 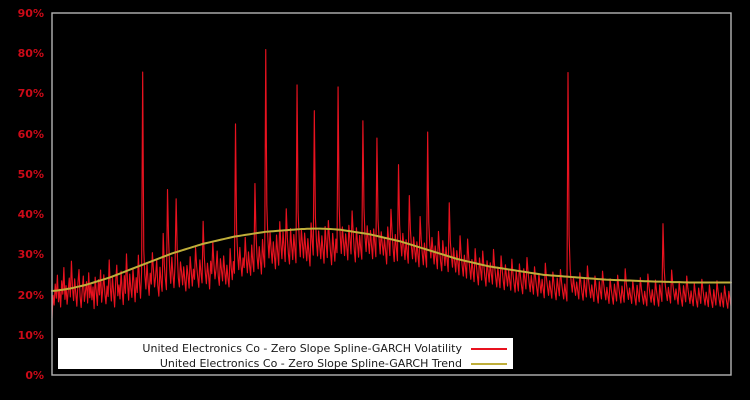 What do you see at coordinates (30, 335) in the screenshot?
I see `y-tick-label: 10%` at bounding box center [30, 335].